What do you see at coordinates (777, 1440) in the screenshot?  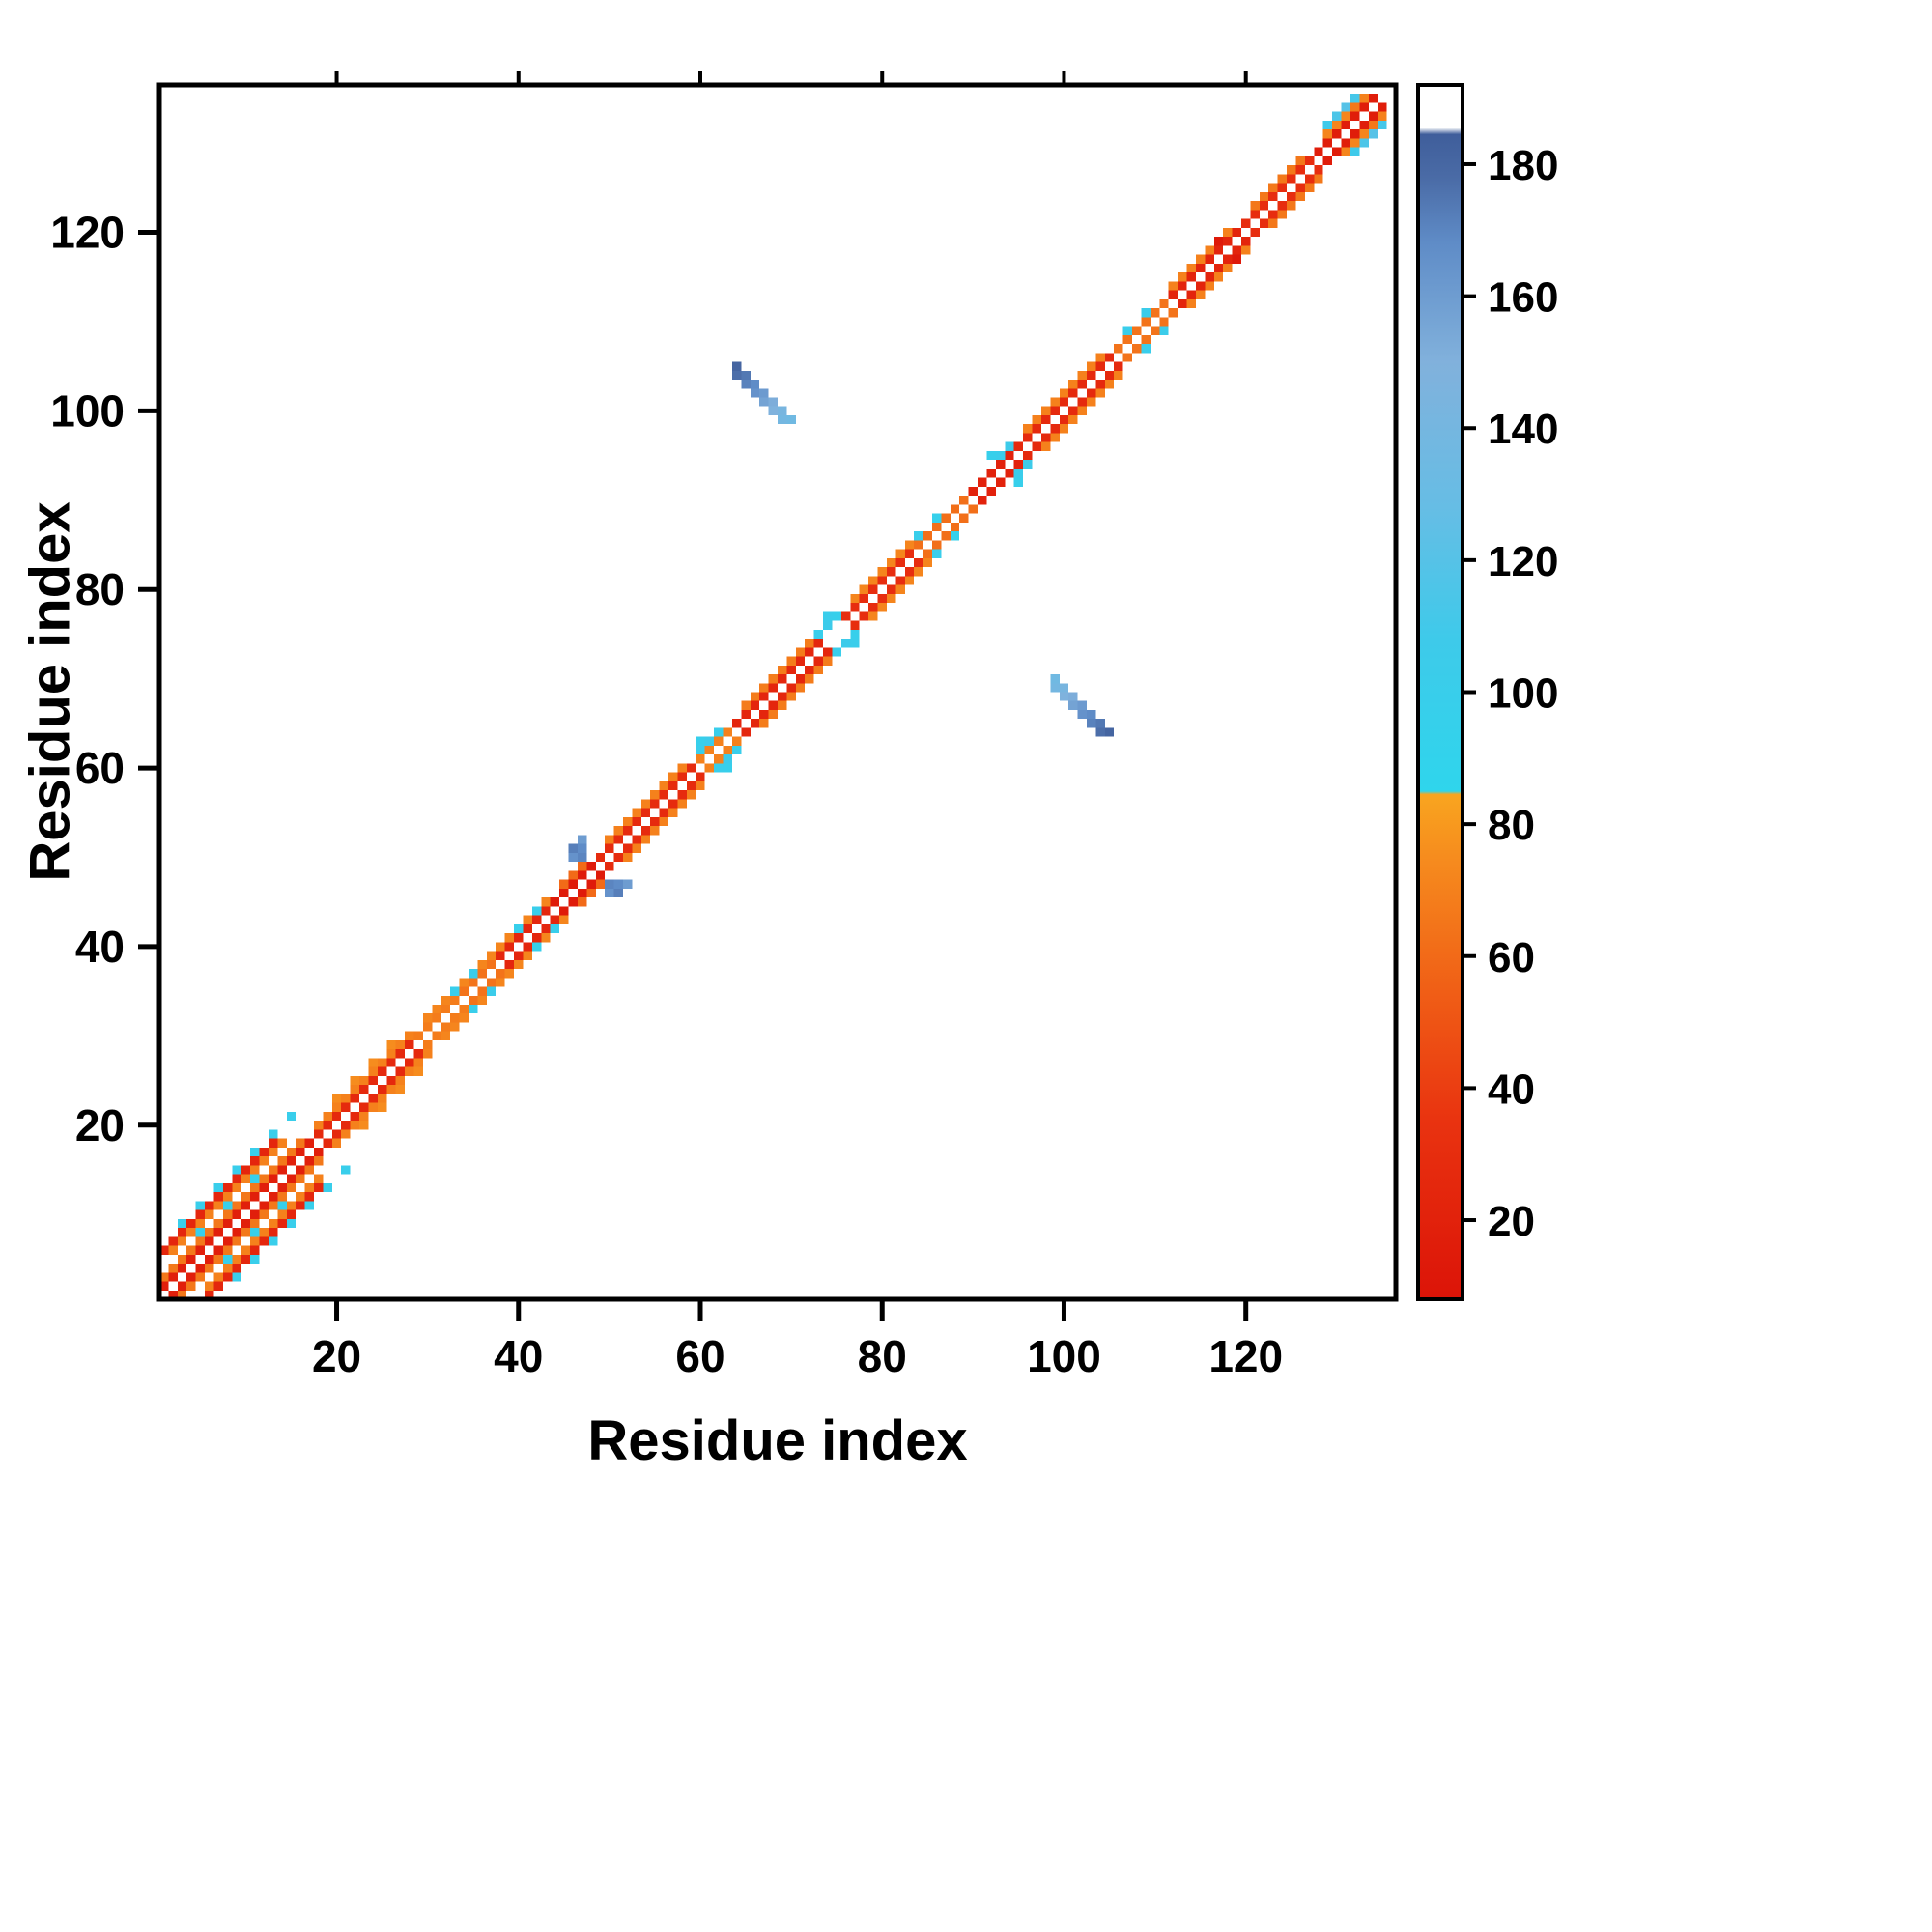 I see `x-axis-title: Residue index` at bounding box center [777, 1440].